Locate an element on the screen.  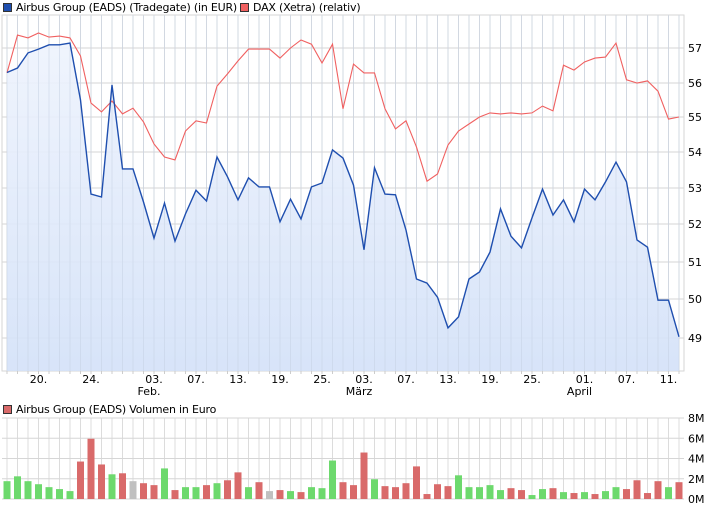
legend-label-volume: Airbus Group (EADS) Volumen in Euro is located at coordinates (116, 409).